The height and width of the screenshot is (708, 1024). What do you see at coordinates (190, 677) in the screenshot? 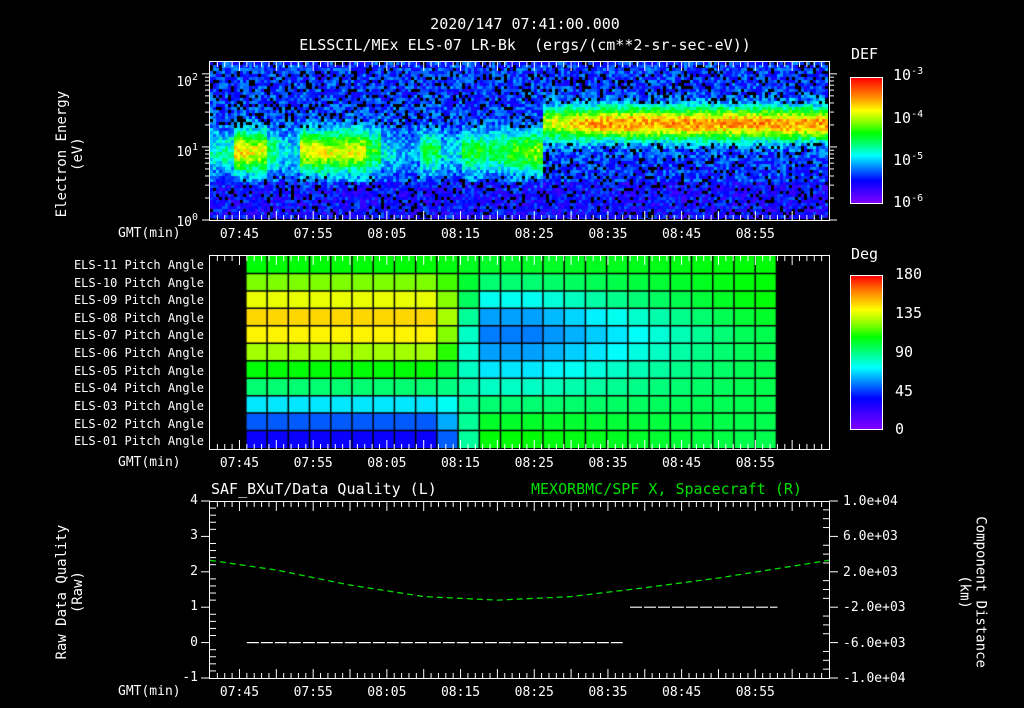
I see `left-ytick-label: -1` at bounding box center [190, 677].